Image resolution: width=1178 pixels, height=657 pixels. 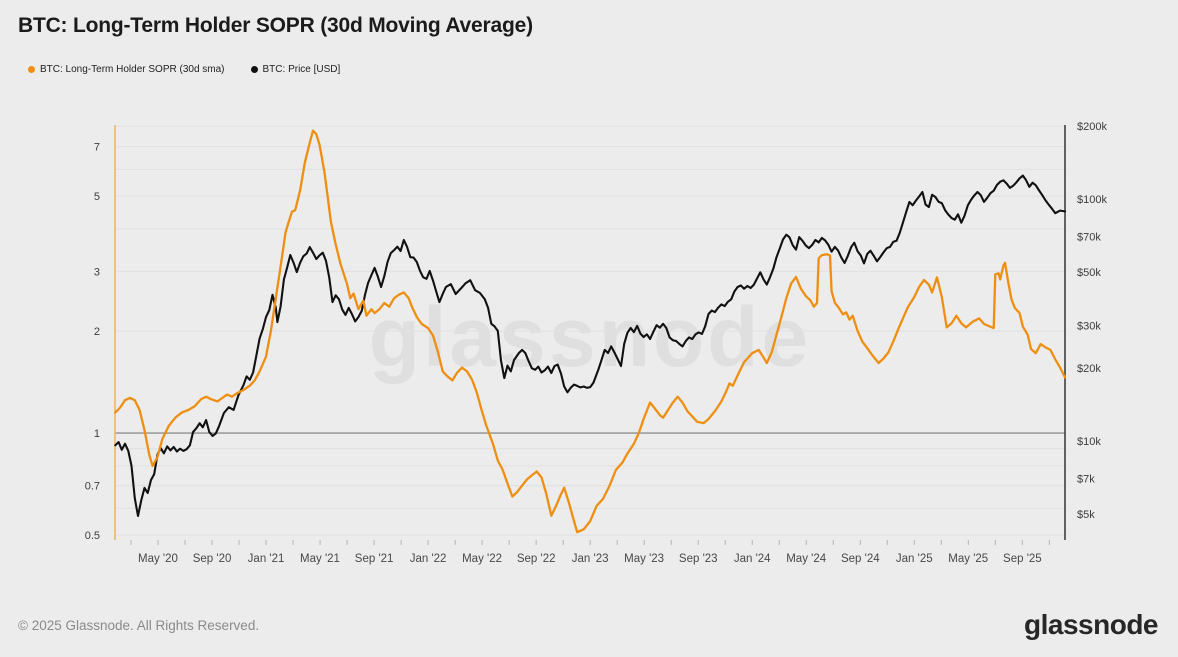 What do you see at coordinates (212, 559) in the screenshot?
I see `svg-text: Sep '20` at bounding box center [212, 559].